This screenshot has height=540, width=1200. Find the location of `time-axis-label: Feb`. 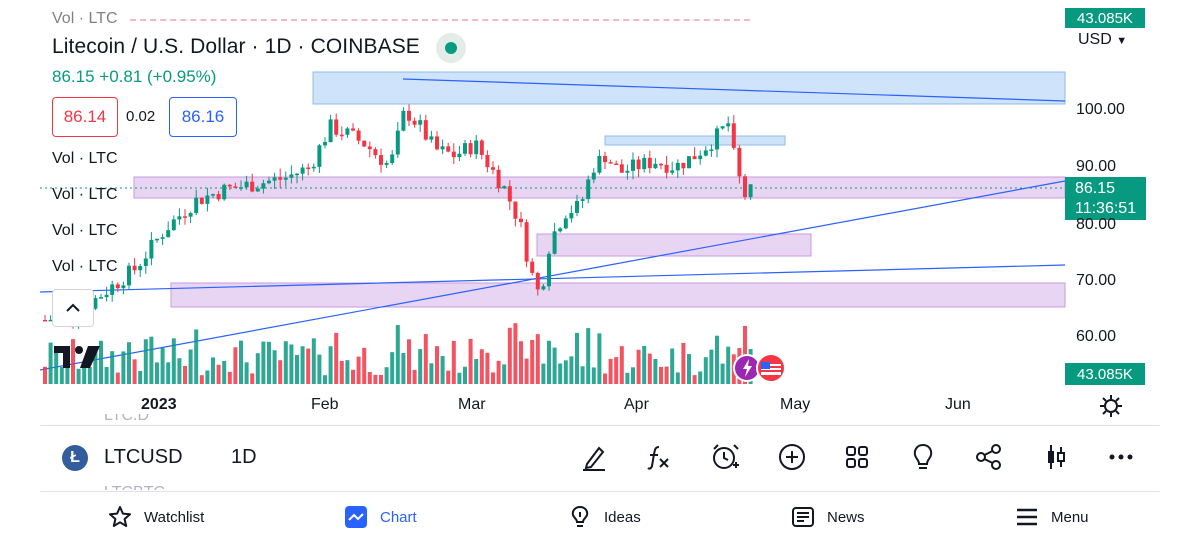

time-axis-label: Feb is located at coordinates (325, 404).